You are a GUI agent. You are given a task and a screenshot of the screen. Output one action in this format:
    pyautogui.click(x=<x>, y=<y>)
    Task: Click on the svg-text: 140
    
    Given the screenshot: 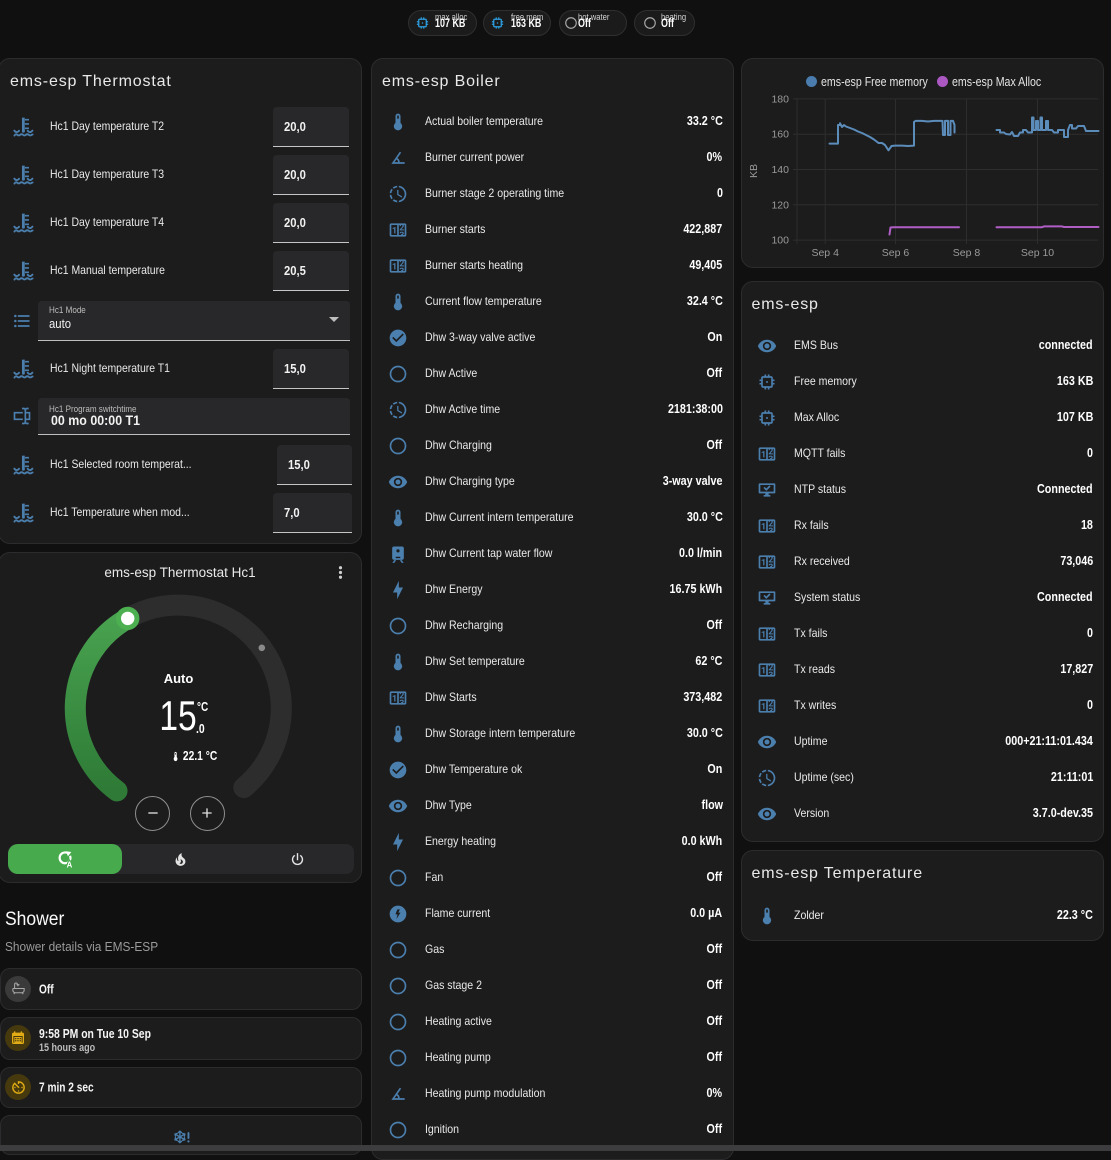 What is the action you would take?
    pyautogui.click(x=780, y=170)
    